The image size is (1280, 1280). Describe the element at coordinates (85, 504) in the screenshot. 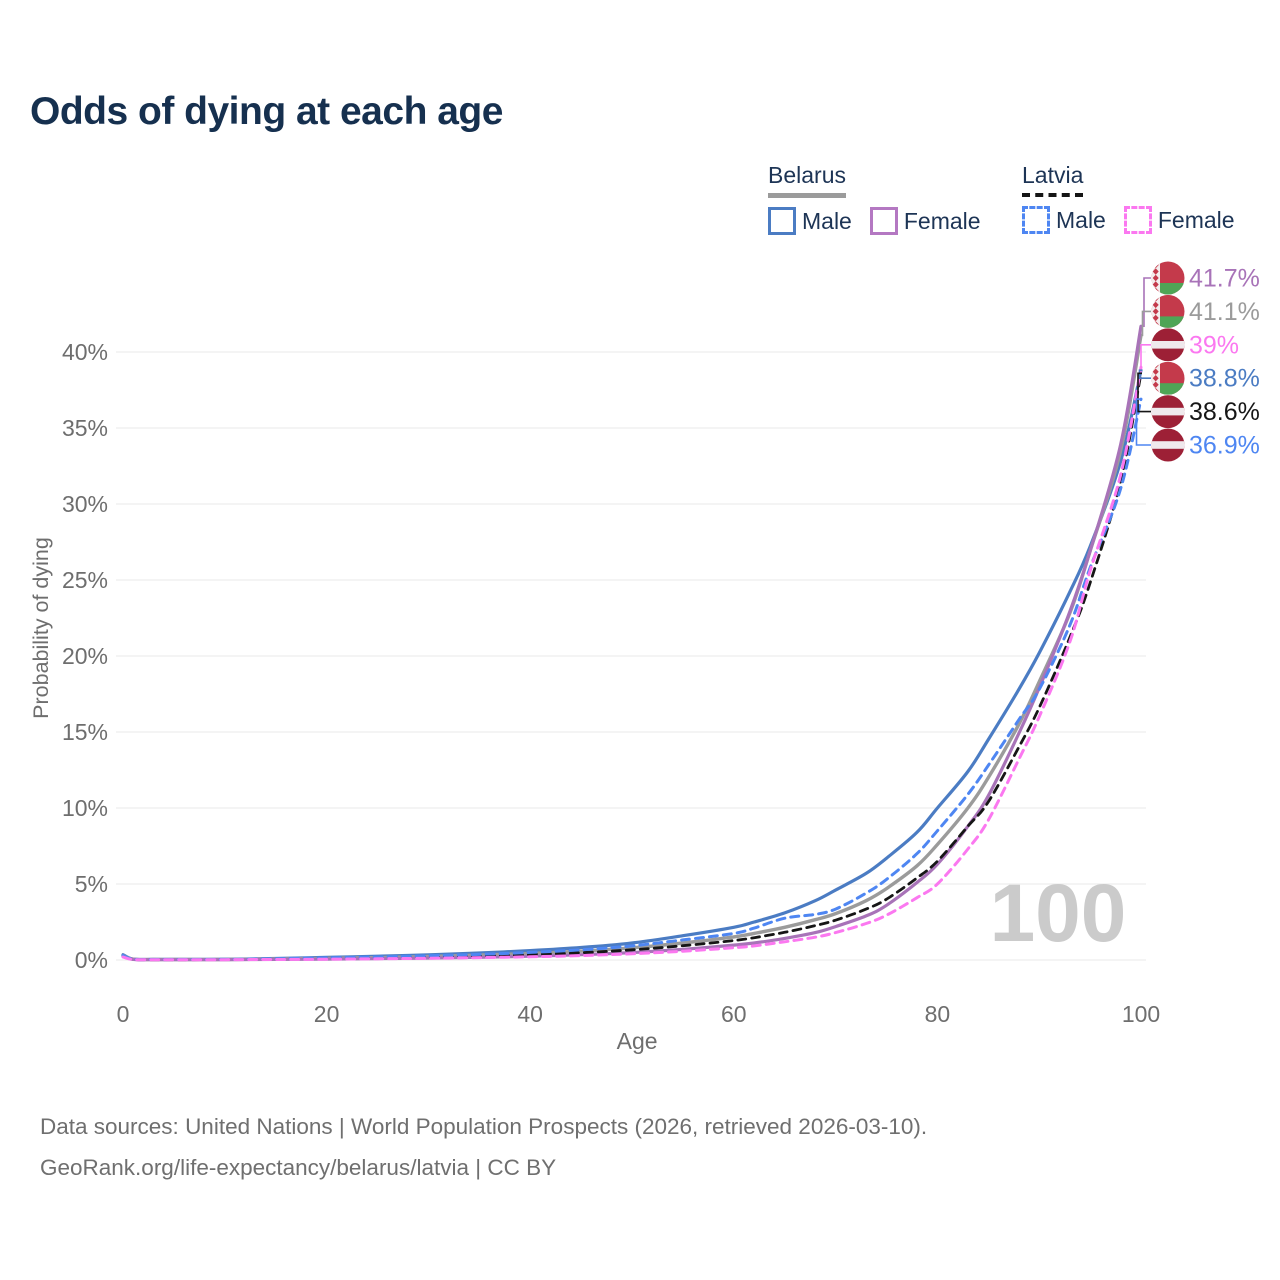

I see `y-tick-label: 30%` at that location.